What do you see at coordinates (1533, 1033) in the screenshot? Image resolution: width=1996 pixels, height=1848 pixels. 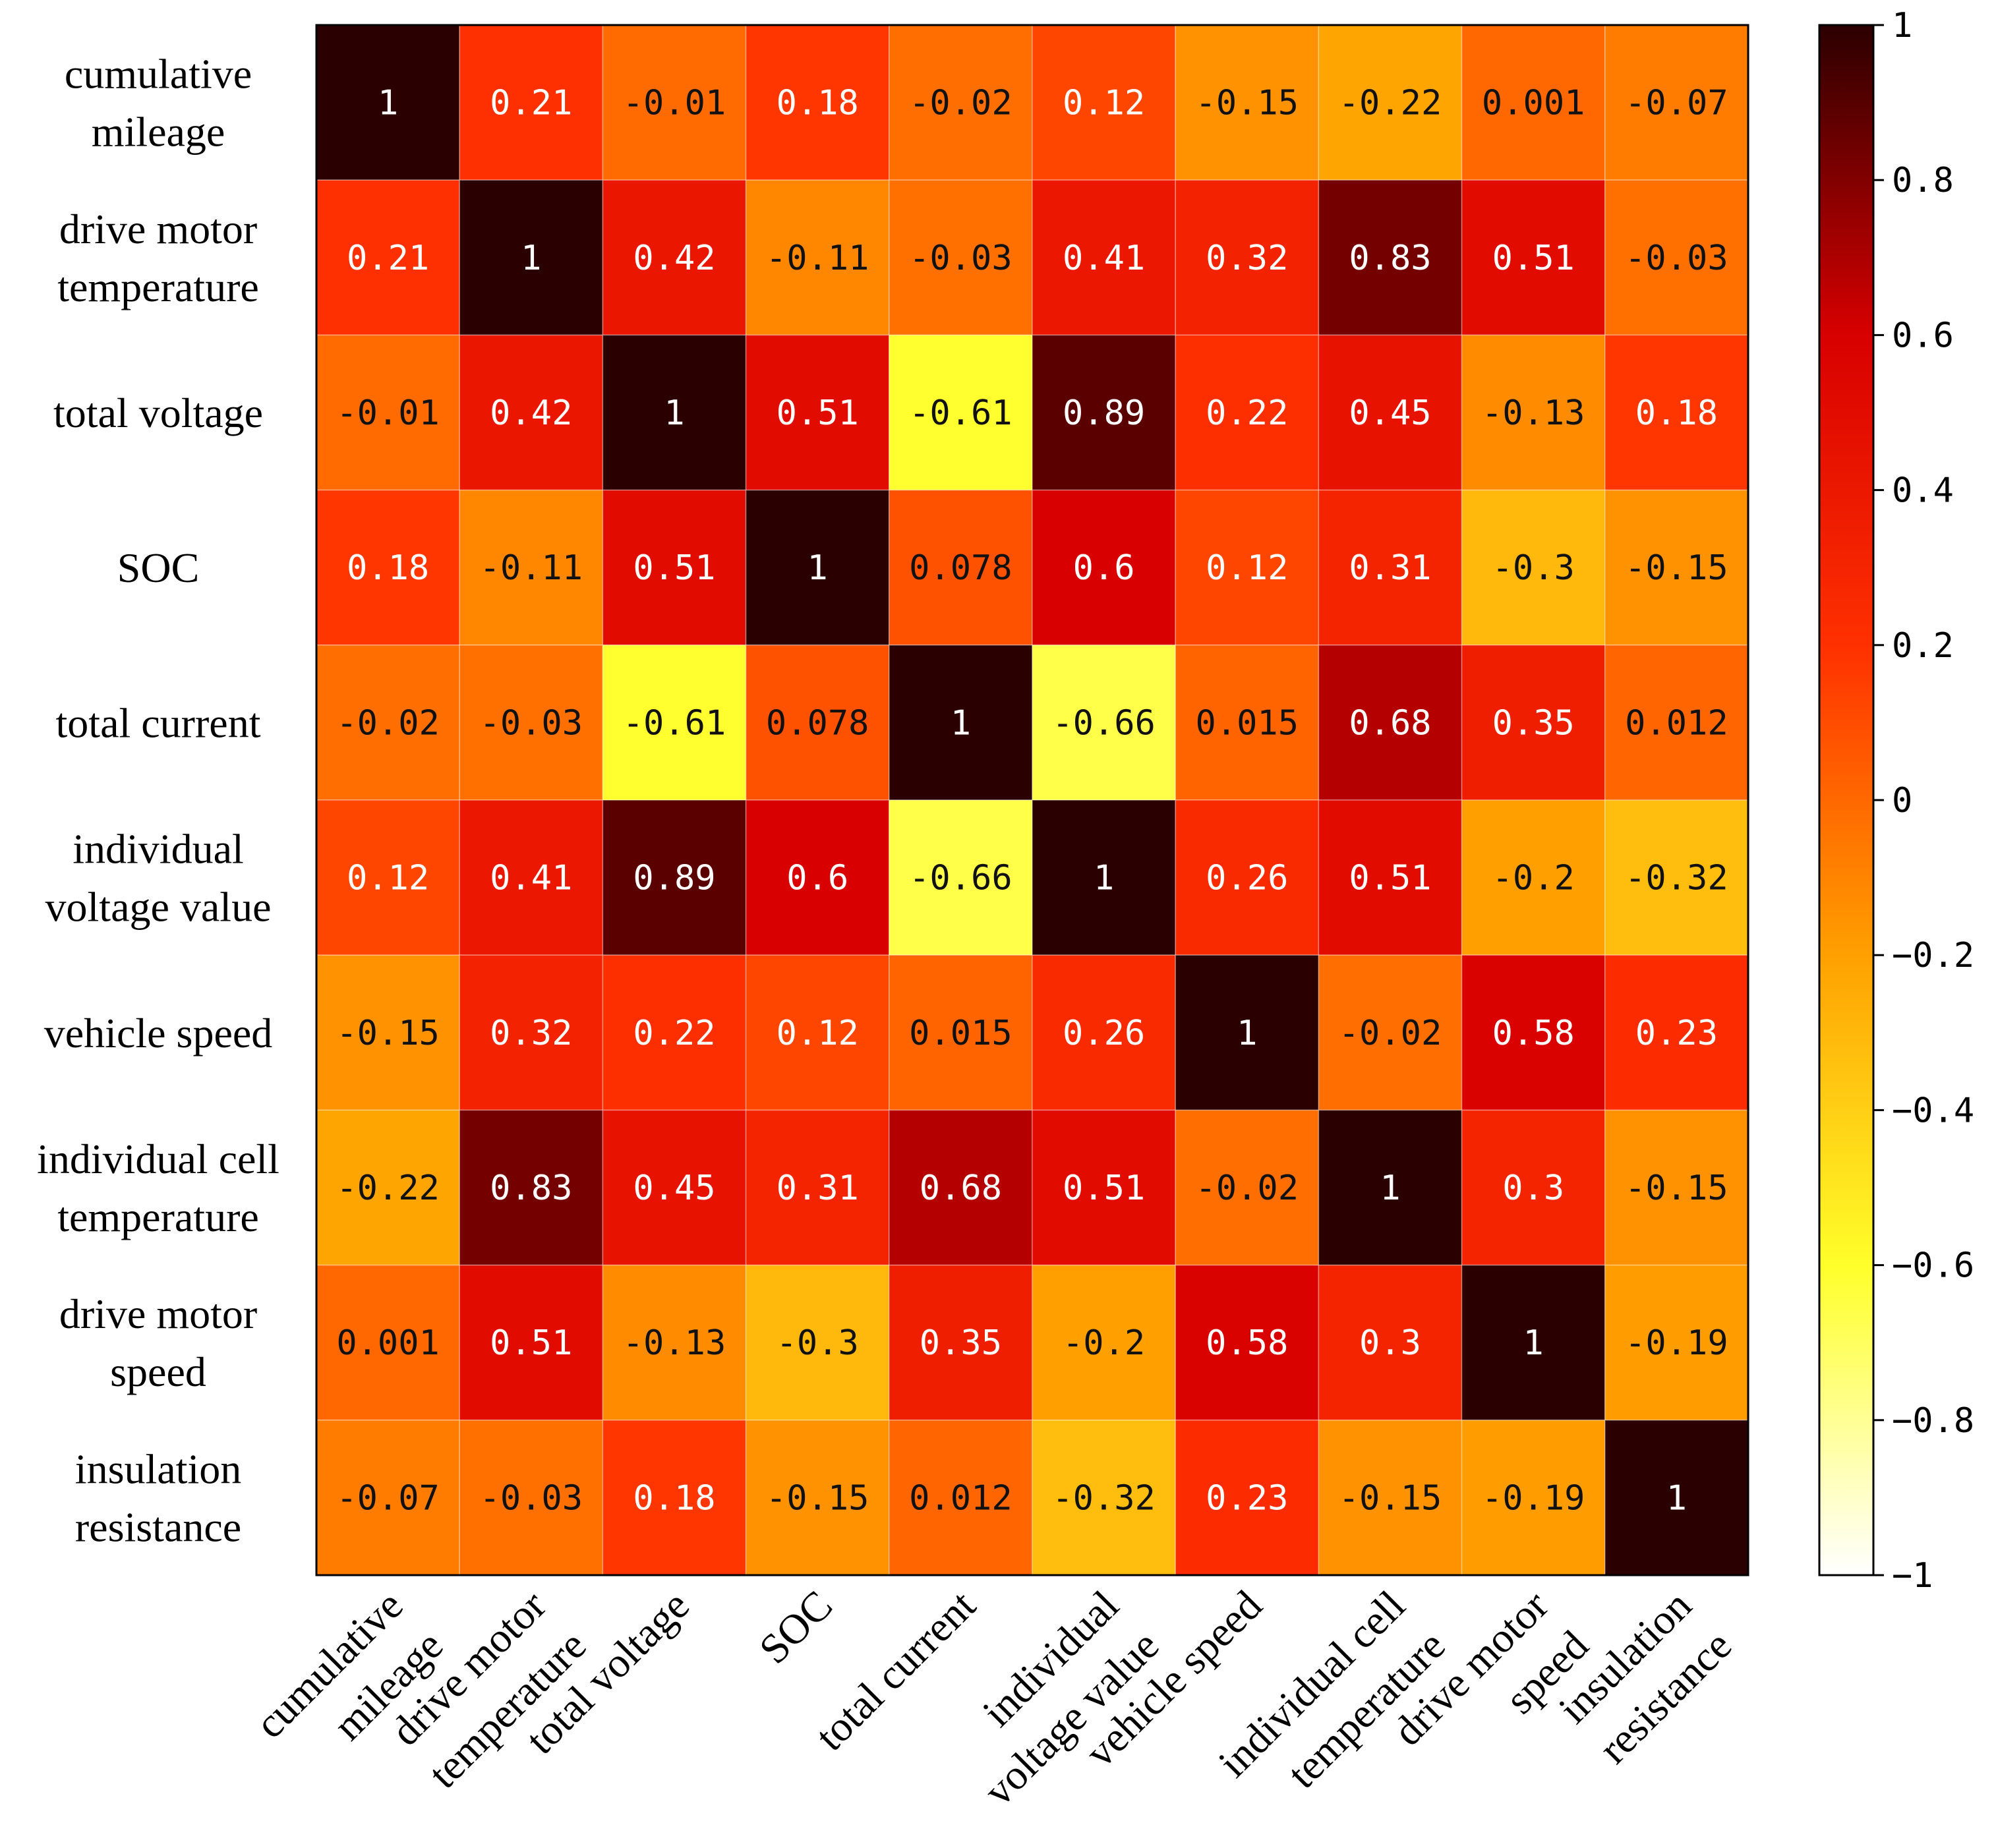 I see `heatmap-cell-r6-c8` at bounding box center [1533, 1033].